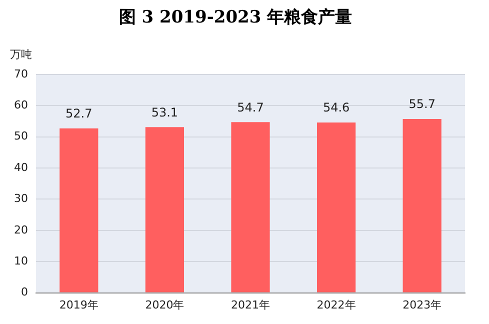  Describe the element at coordinates (24, 292) in the screenshot. I see `y-tick-label: 0` at that location.